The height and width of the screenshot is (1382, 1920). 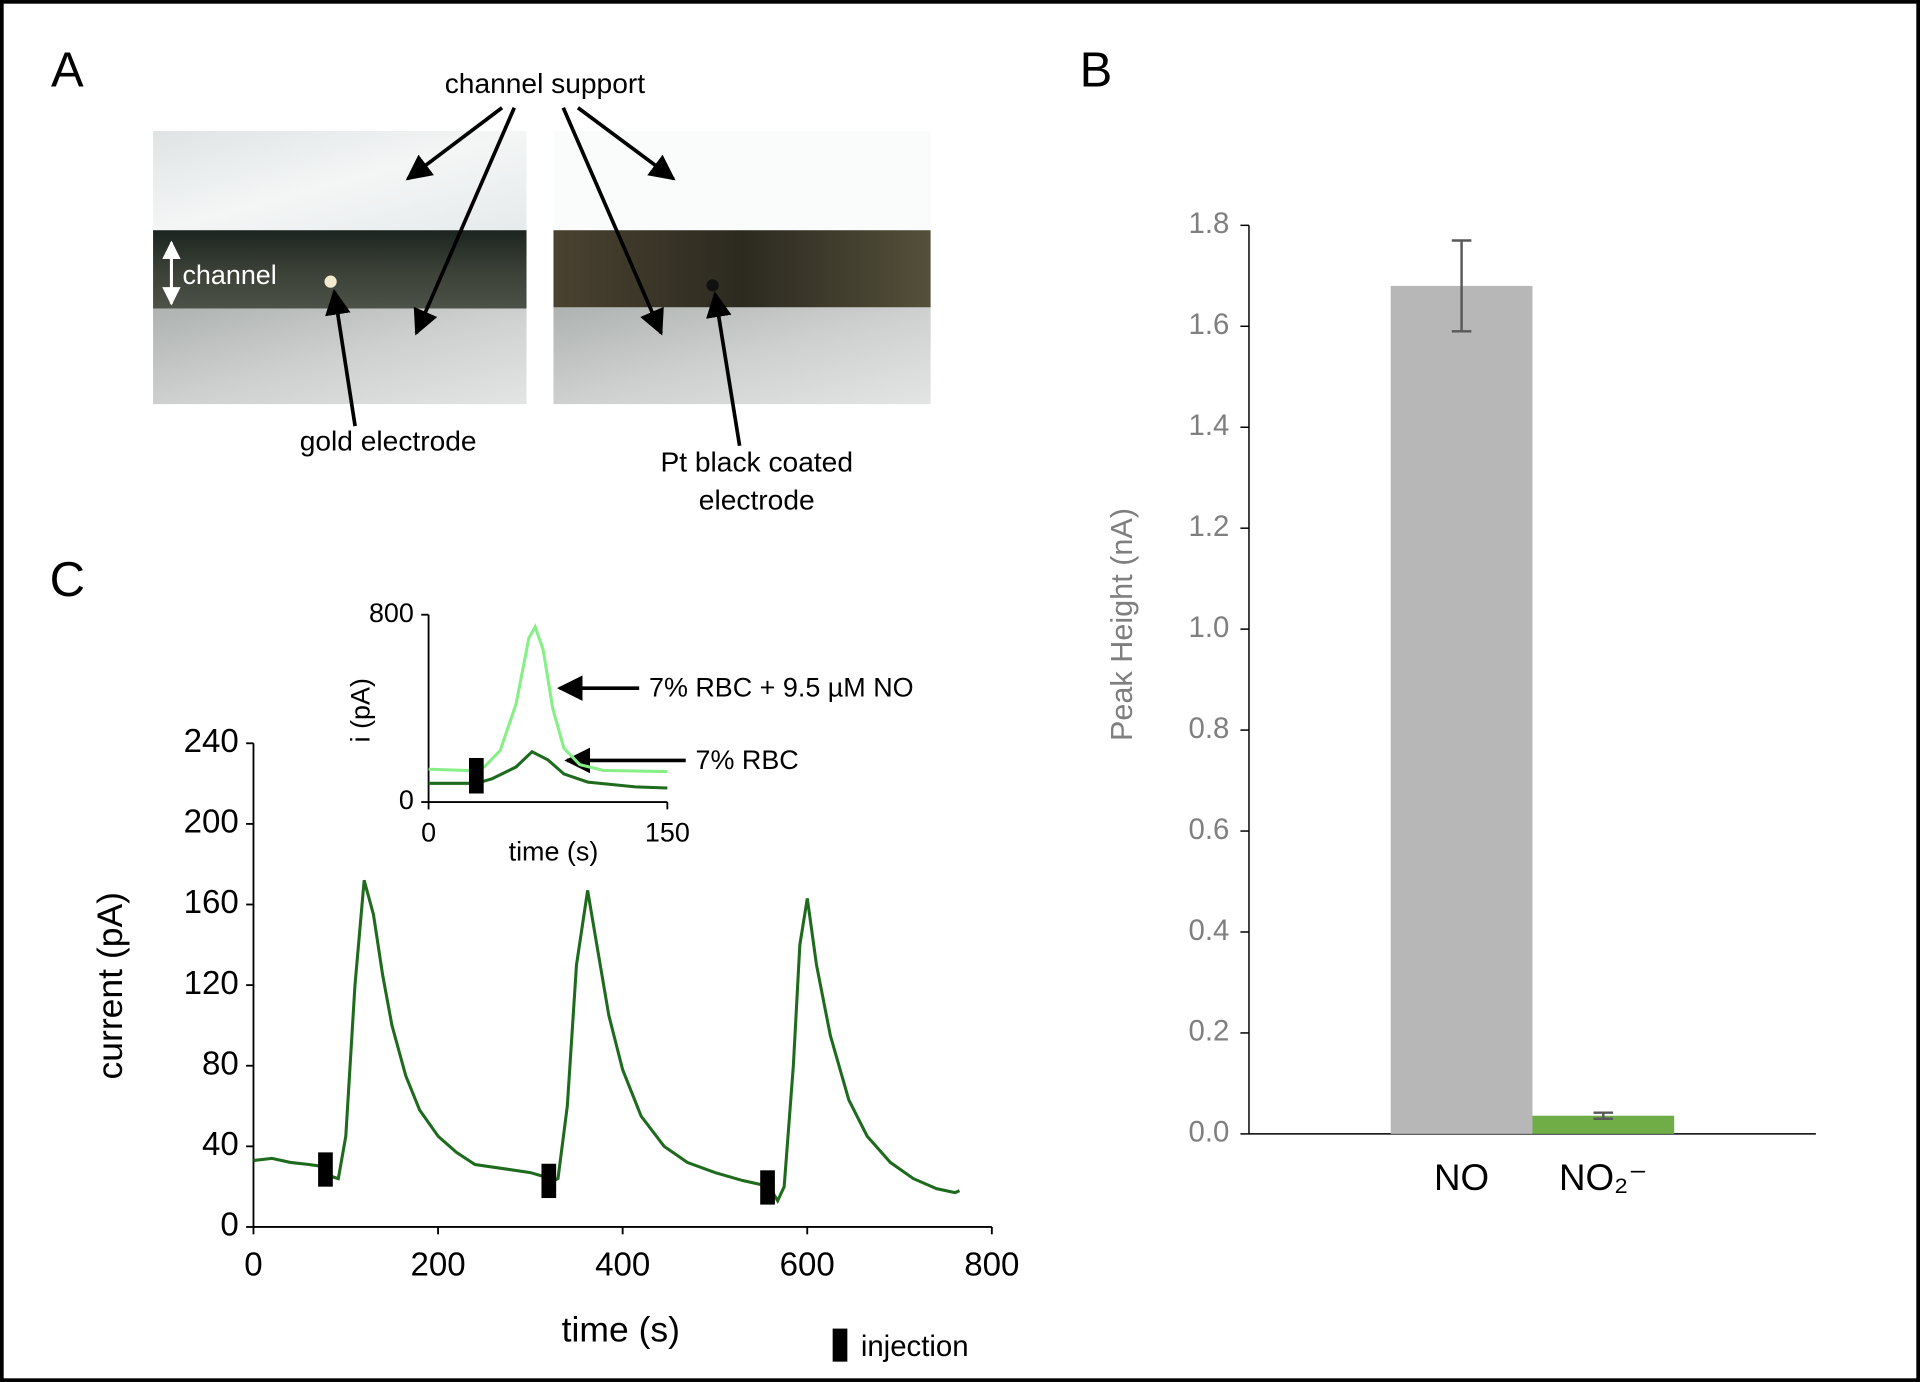 What do you see at coordinates (391, 613) in the screenshot?
I see `y-tick-label: 800` at bounding box center [391, 613].